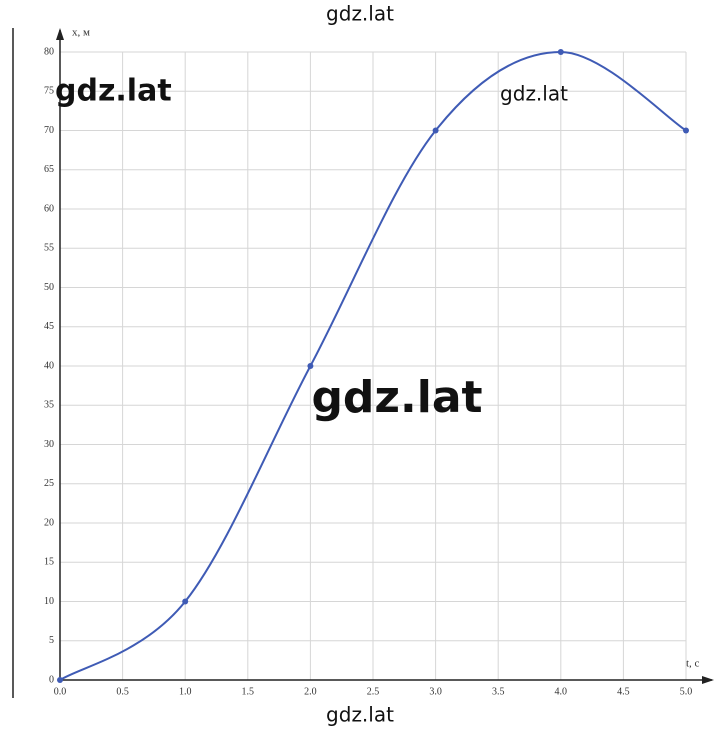 The width and height of the screenshot is (720, 732). I want to click on y-tick-label: 80, so click(49, 51).